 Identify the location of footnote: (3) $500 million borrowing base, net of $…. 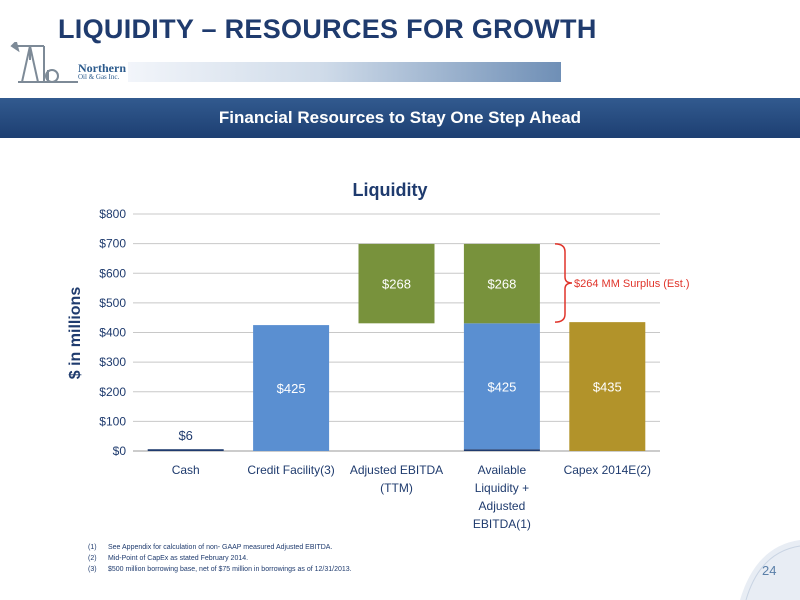
(220, 569).